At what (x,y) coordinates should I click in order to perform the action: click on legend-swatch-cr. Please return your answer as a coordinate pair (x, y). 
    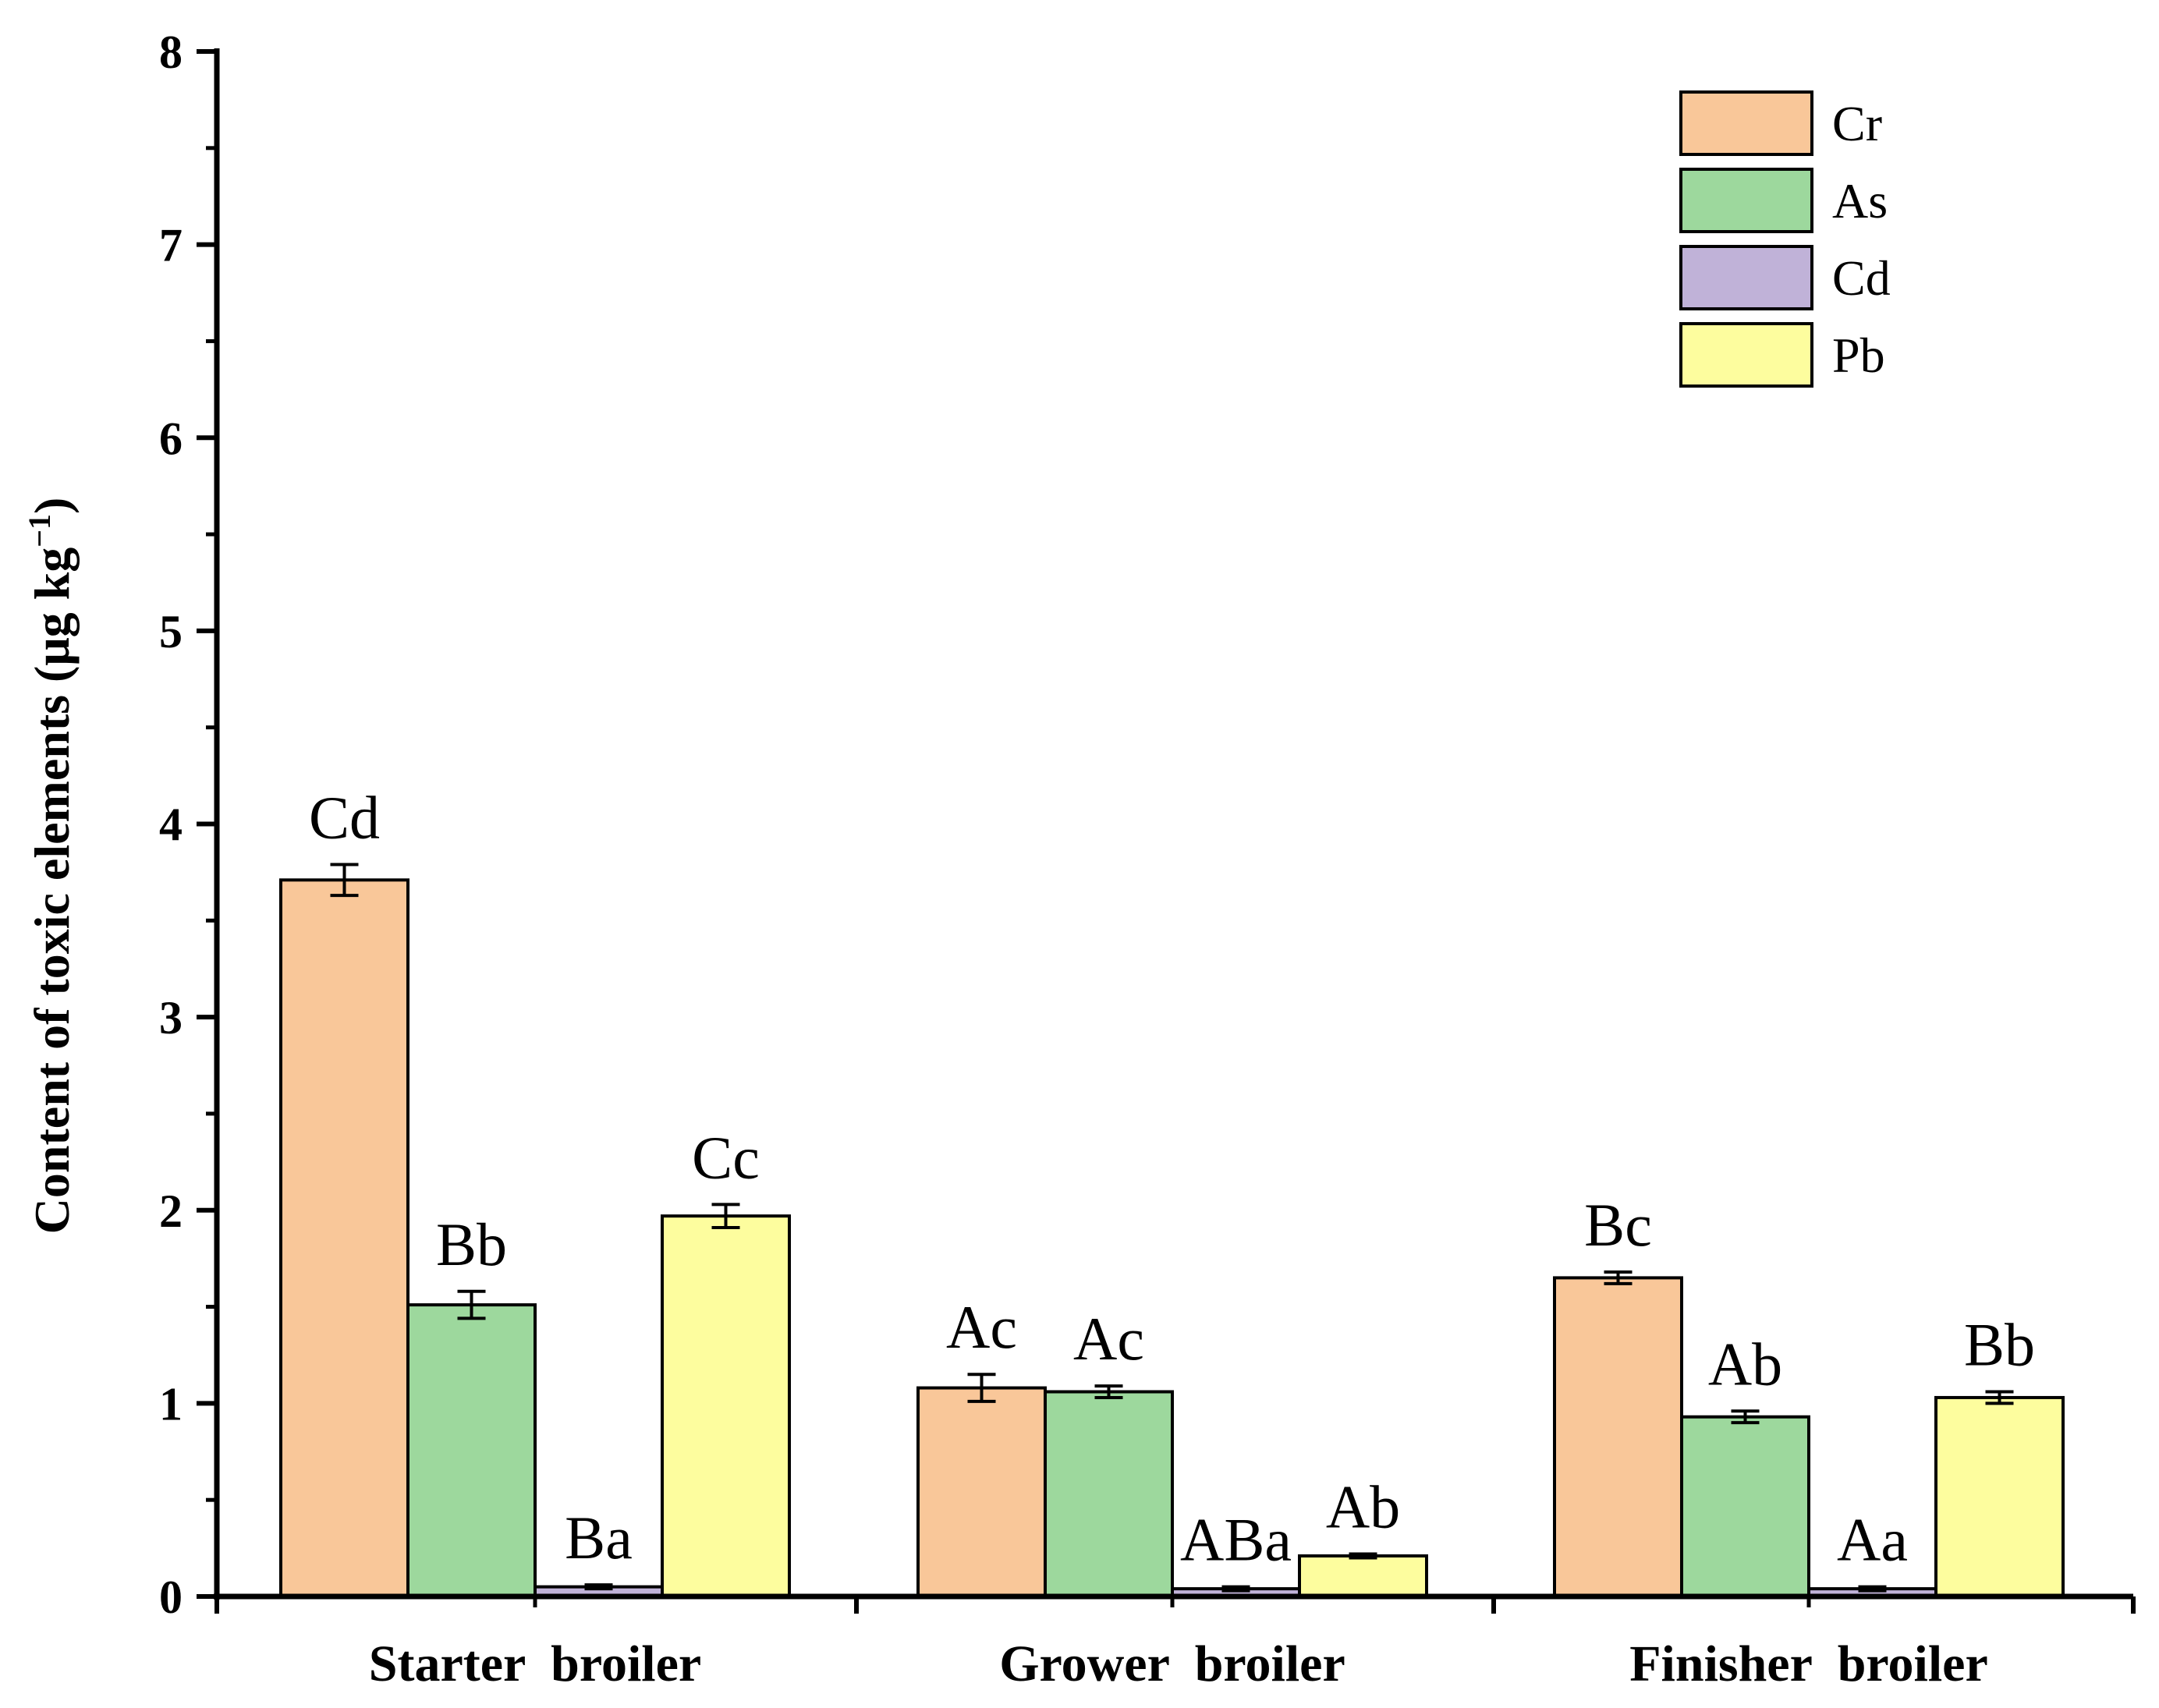
    Looking at the image, I should click on (1746, 123).